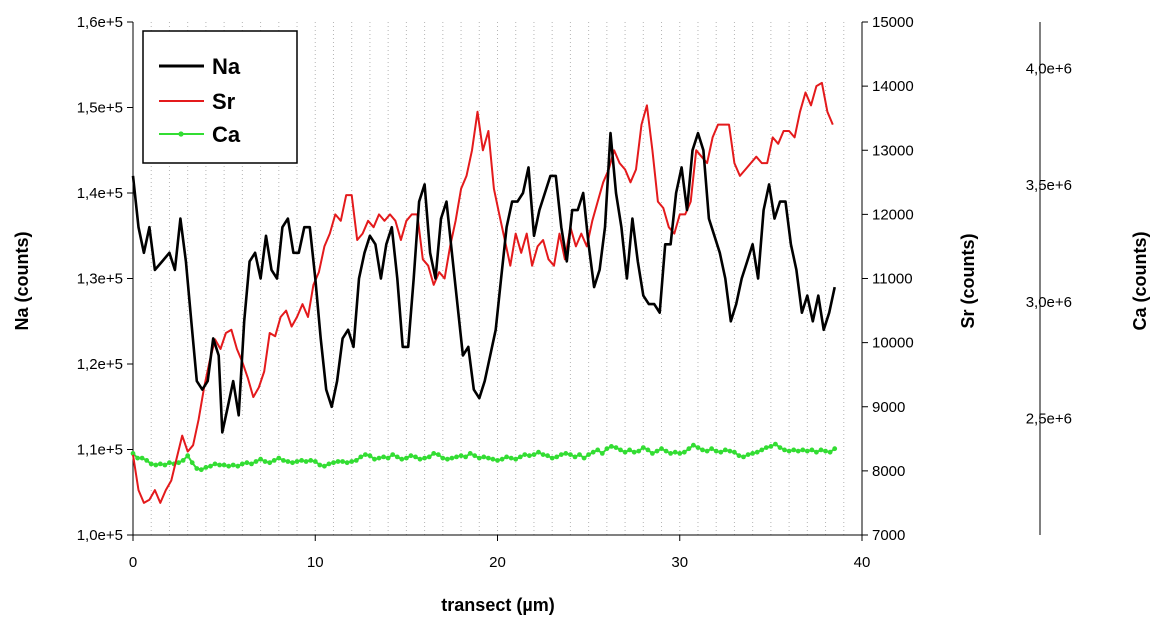 This screenshot has height=621, width=1157. What do you see at coordinates (1140, 280) in the screenshot?
I see `y-axis-title-ca: Ca (counts)` at bounding box center [1140, 280].